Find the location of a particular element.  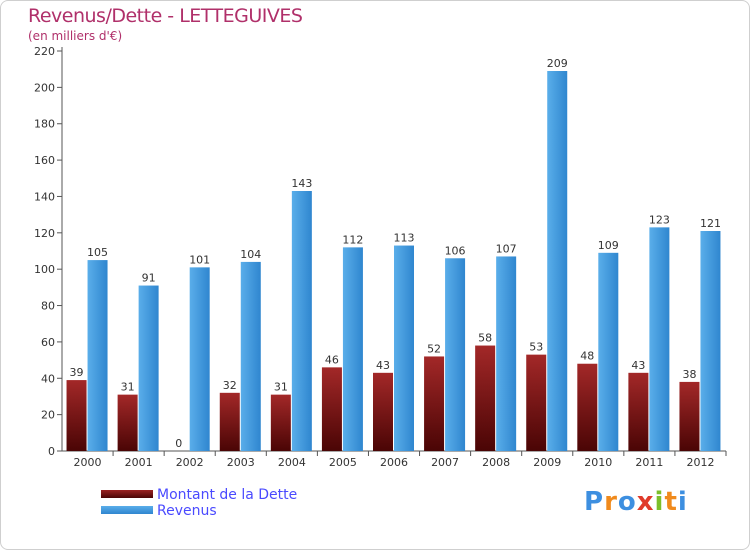

chart-subtitle: (en milliers d'€) is located at coordinates (75, 36).